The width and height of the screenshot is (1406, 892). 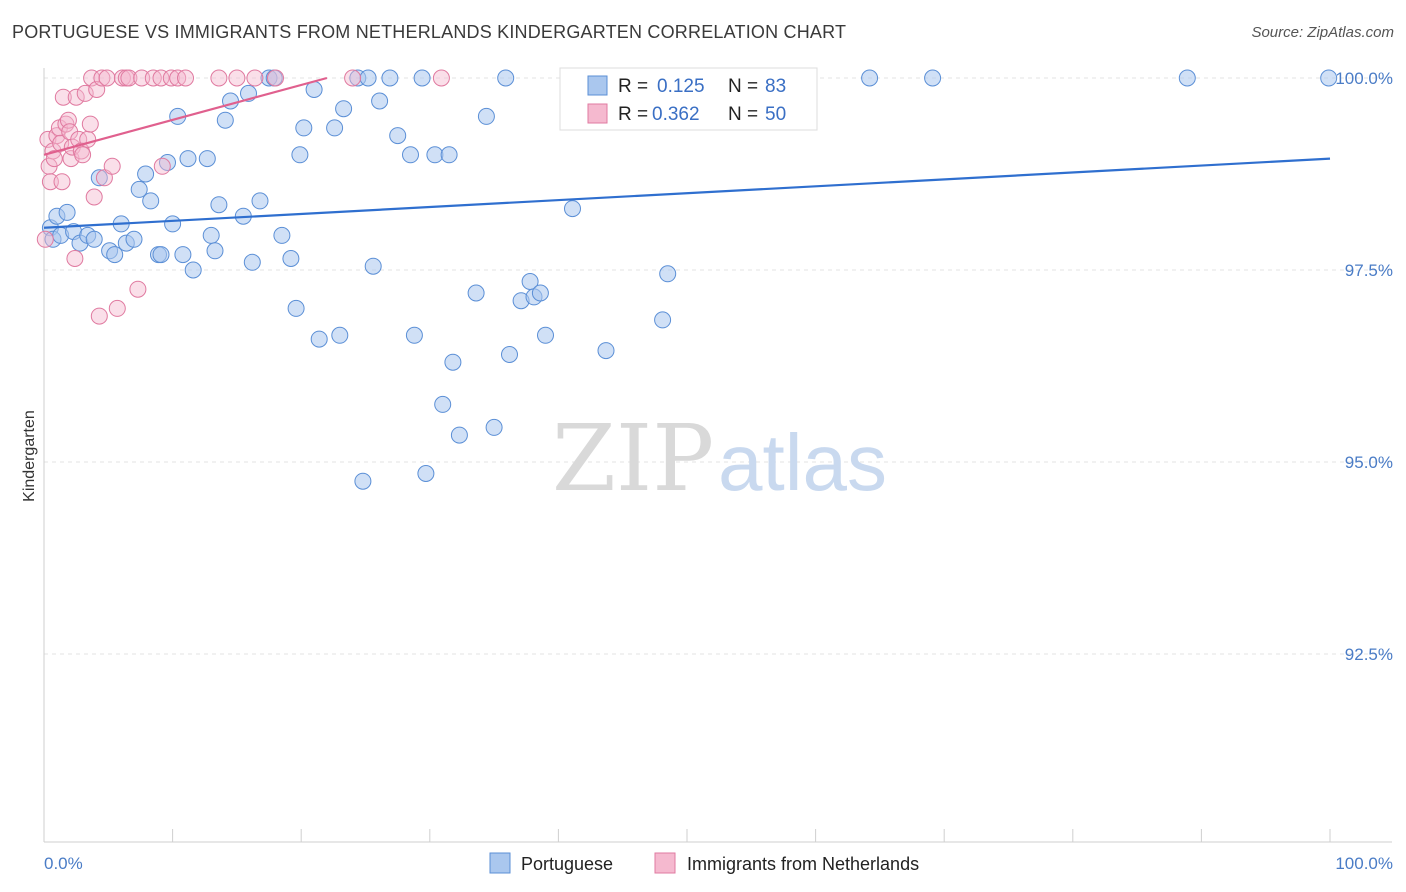 What do you see at coordinates (1369, 654) in the screenshot?
I see `y-tick-label-3: 92.5%` at bounding box center [1369, 654].